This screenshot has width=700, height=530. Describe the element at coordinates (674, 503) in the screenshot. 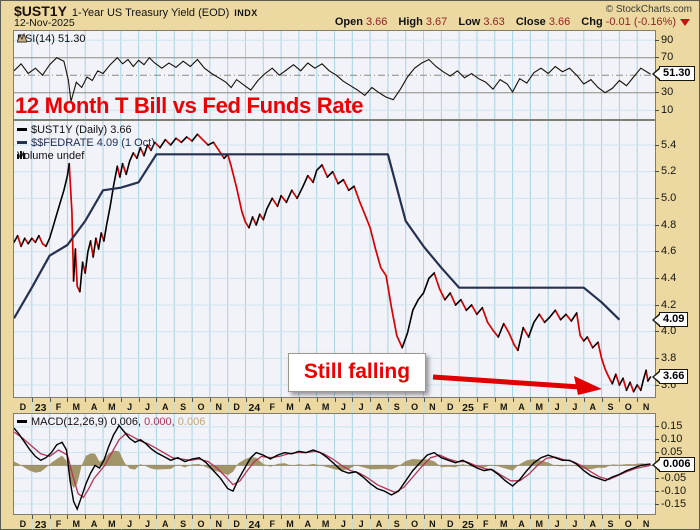

I see `y-axis-label: -0.15` at that location.